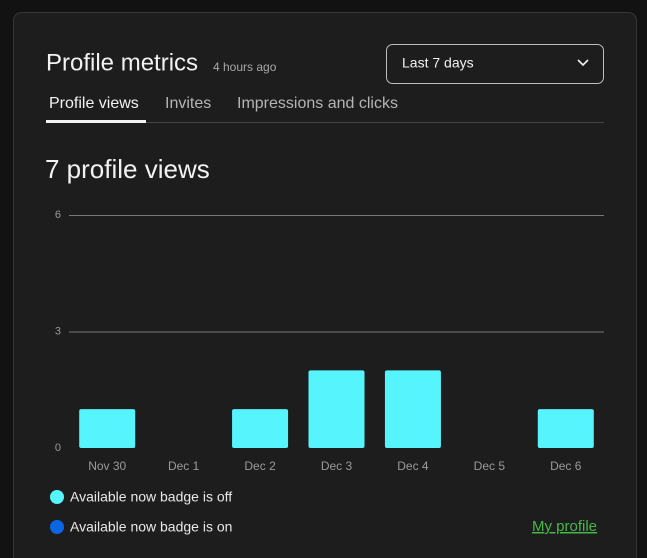  I want to click on x-tick-label: Dec 2, so click(260, 466).